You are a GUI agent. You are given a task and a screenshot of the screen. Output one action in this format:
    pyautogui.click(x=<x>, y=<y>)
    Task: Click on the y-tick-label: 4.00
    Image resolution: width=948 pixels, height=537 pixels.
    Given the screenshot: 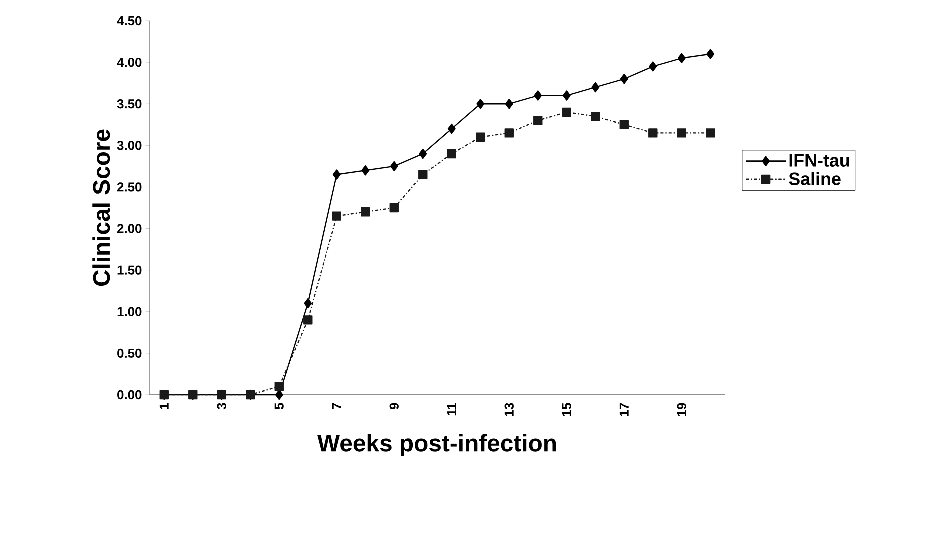 What is the action you would take?
    pyautogui.click(x=129, y=63)
    